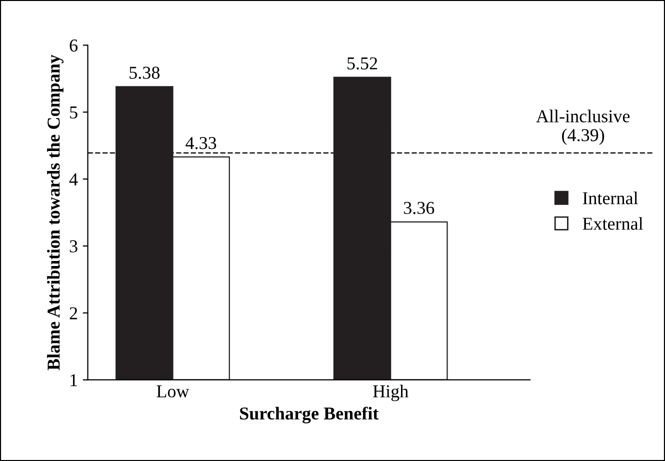 This screenshot has height=461, width=665. Describe the element at coordinates (145, 72) in the screenshot. I see `data-label: 5.38` at that location.